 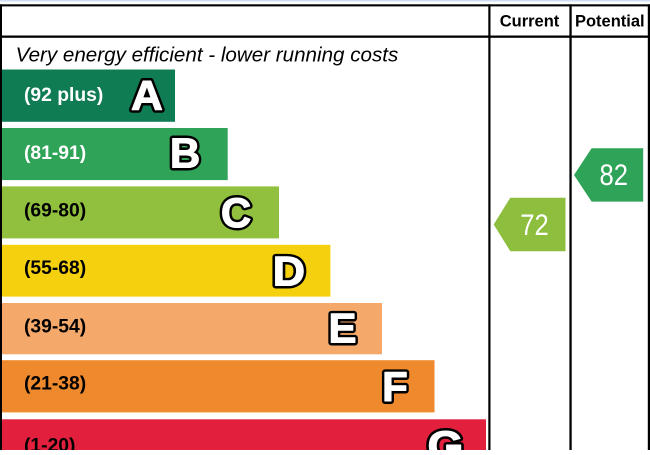 What do you see at coordinates (147, 96) in the screenshot?
I see `svg-text: A` at bounding box center [147, 96].